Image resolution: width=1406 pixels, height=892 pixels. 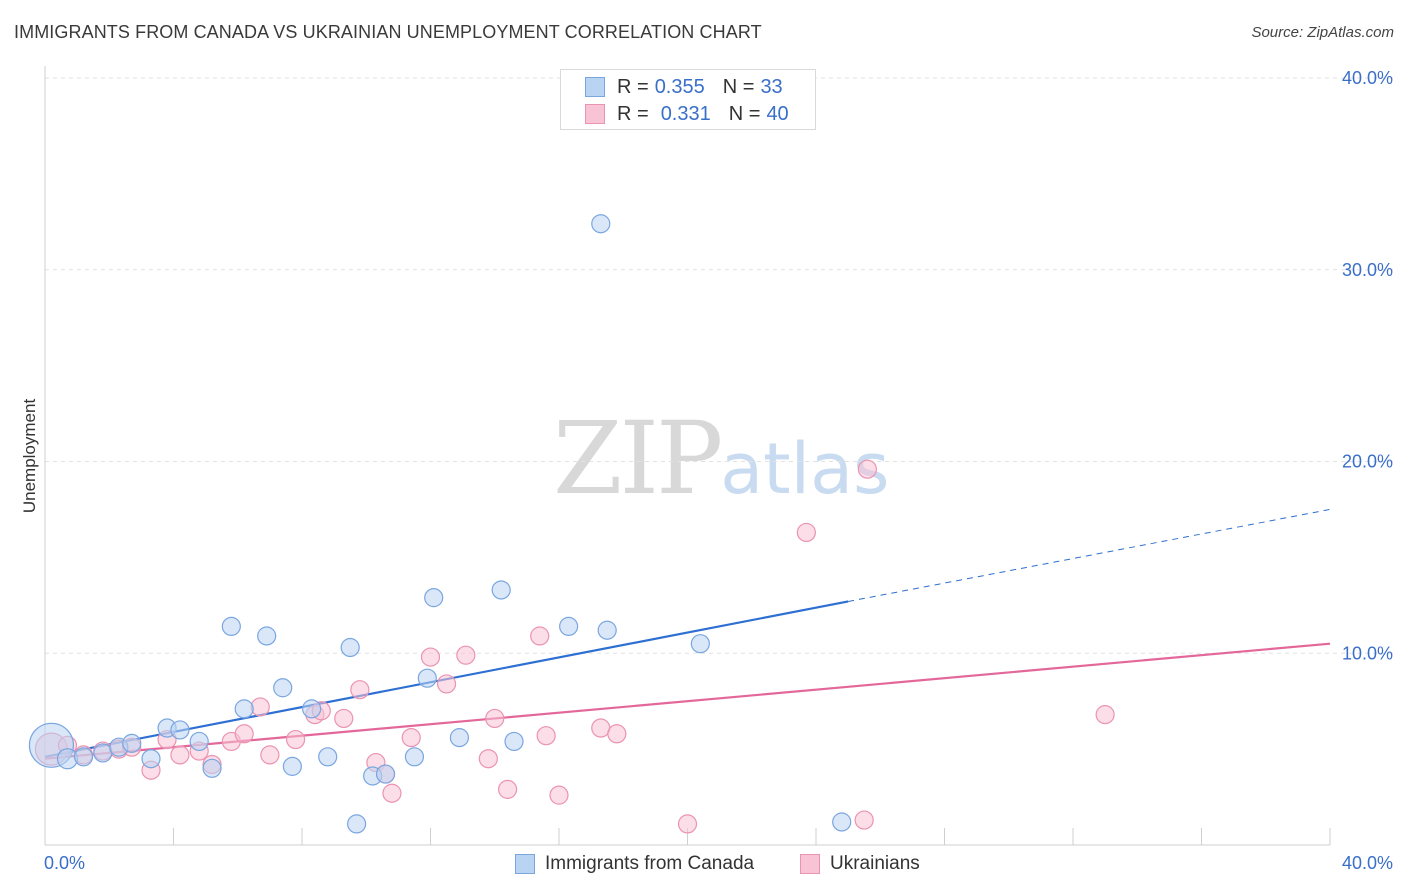 What do you see at coordinates (777, 113) in the screenshot?
I see `legend-n-value: 40` at bounding box center [777, 113].